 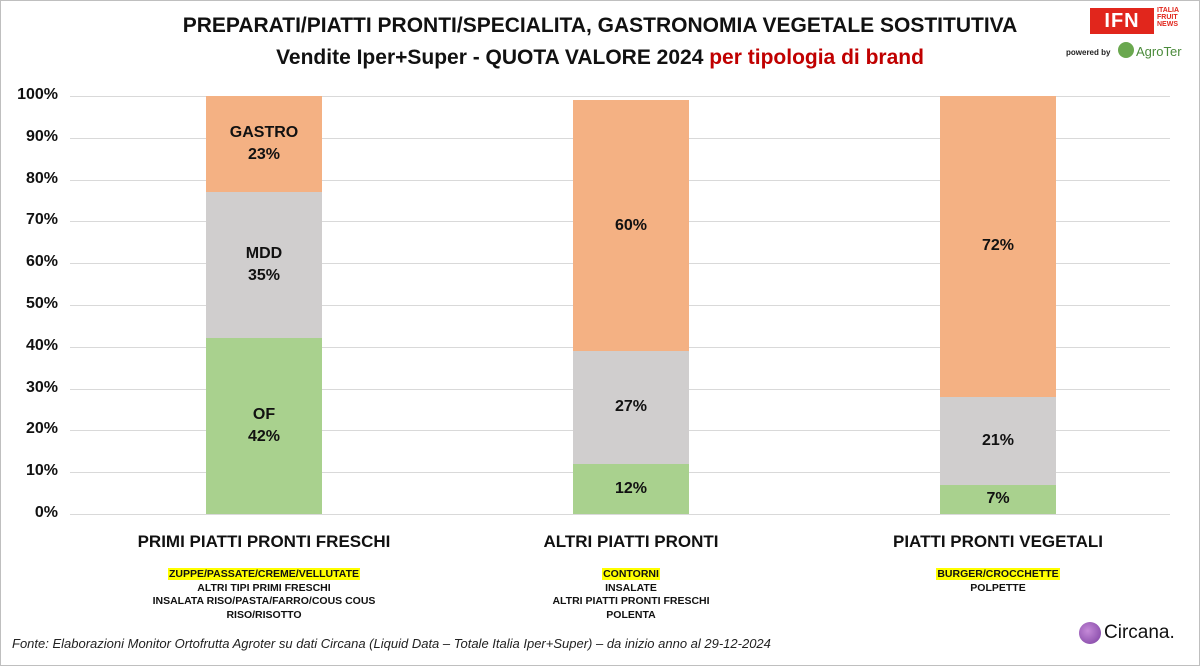 I want to click on subcategory-item: CONTORNI, so click(x=631, y=575).